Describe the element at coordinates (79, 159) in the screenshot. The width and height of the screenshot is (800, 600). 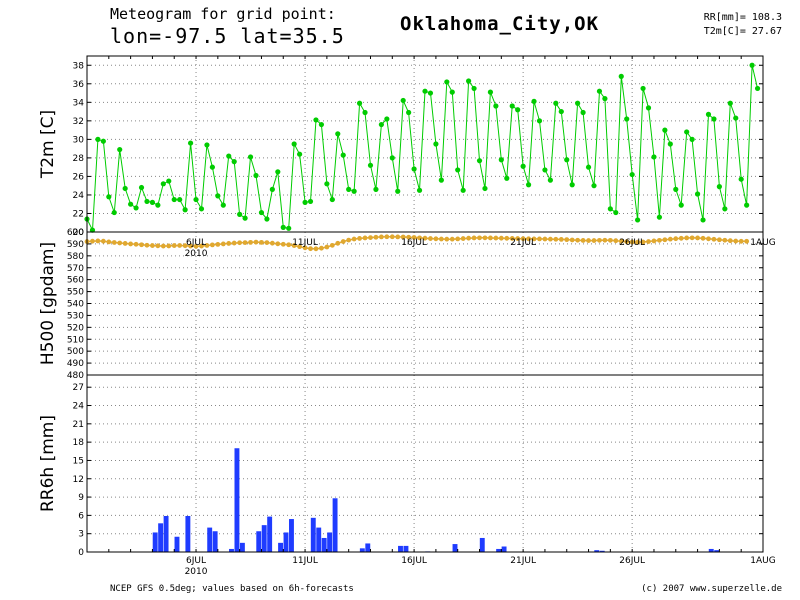
I see `y-tick-label: 28` at that location.